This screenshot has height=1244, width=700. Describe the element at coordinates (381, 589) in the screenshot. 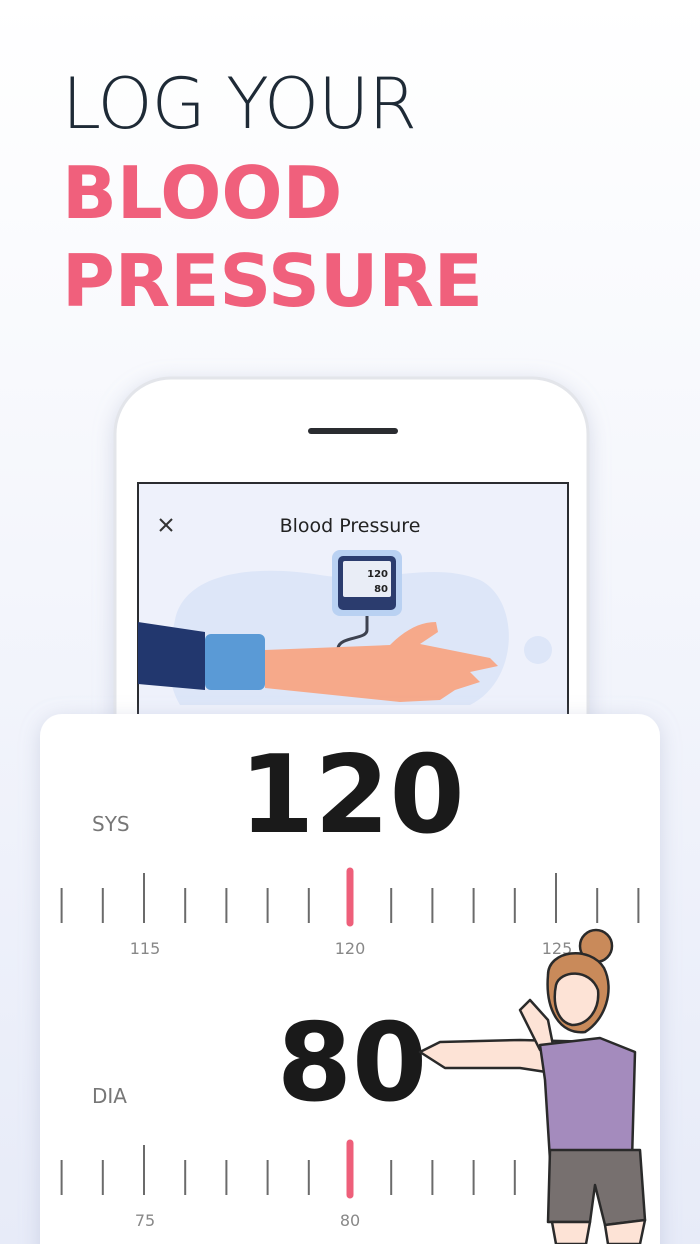

I see `monitor-dia: 80` at that location.